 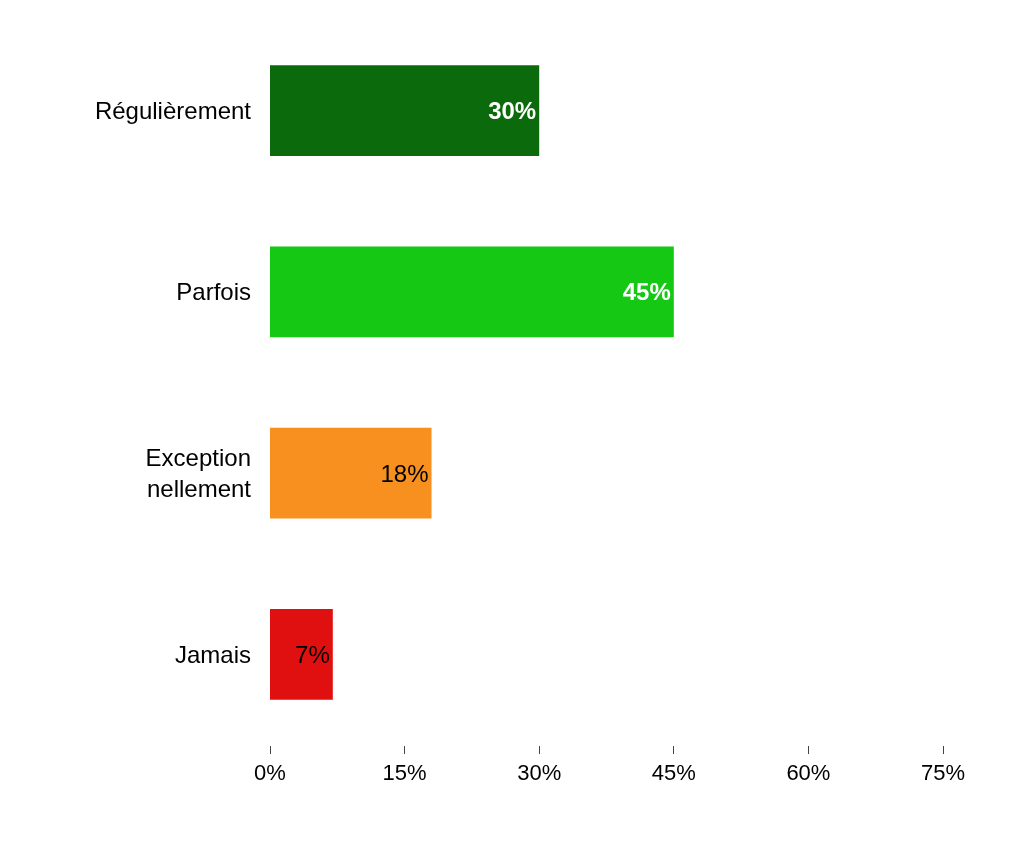 What do you see at coordinates (404, 473) in the screenshot?
I see `data-label: 18%` at bounding box center [404, 473].